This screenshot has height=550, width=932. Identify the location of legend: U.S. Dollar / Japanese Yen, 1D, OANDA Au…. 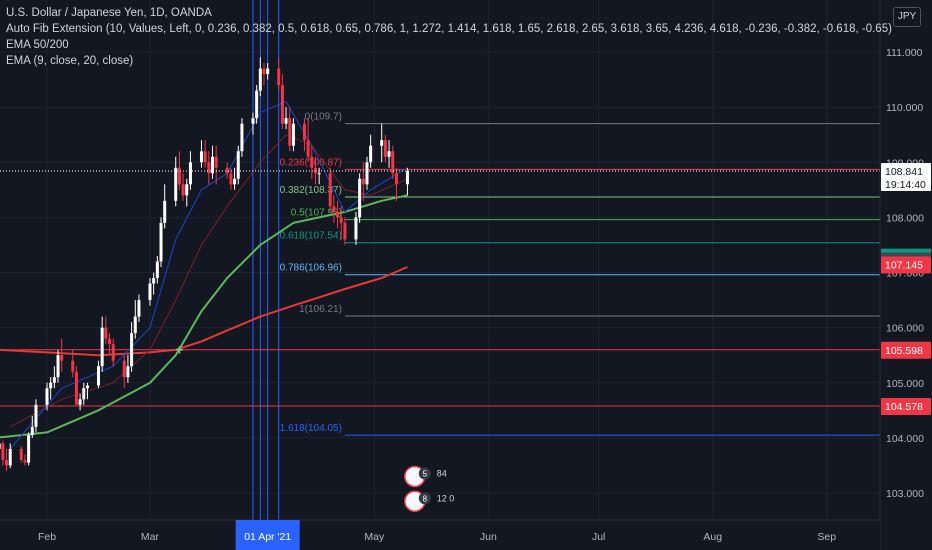
(449, 37).